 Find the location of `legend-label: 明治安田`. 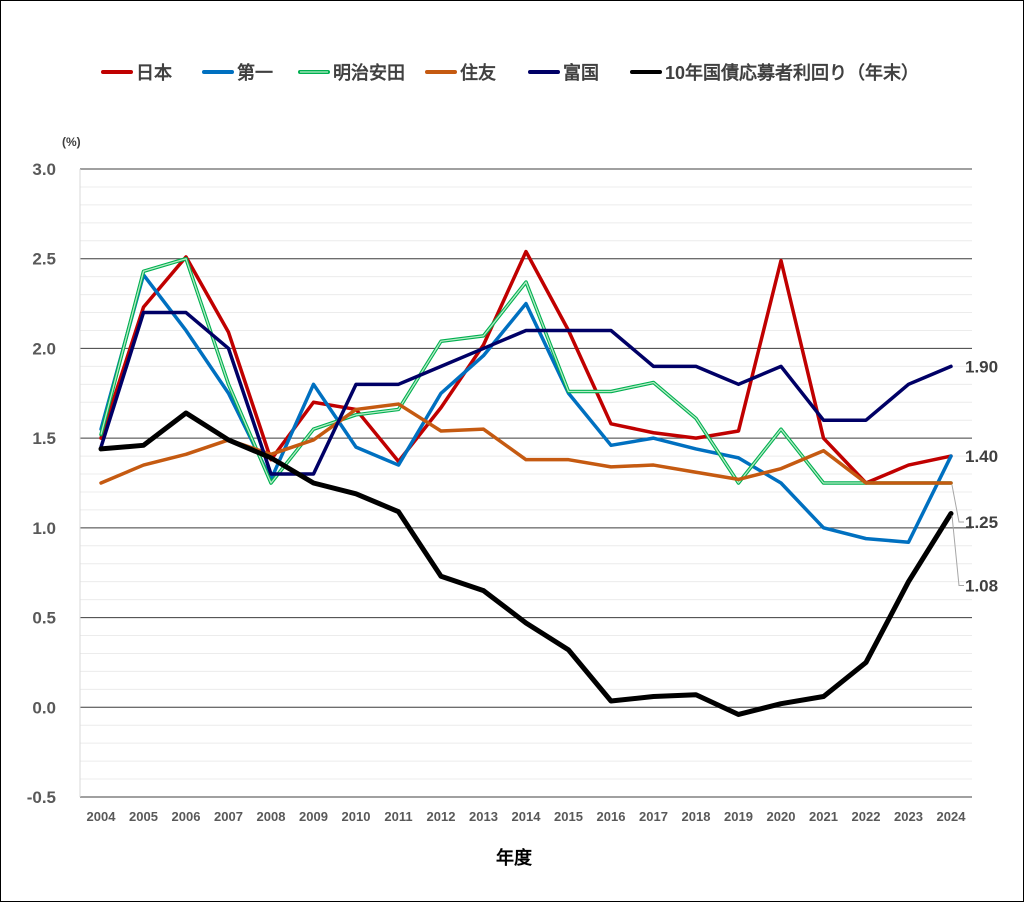

legend-label: 明治安田 is located at coordinates (369, 72).